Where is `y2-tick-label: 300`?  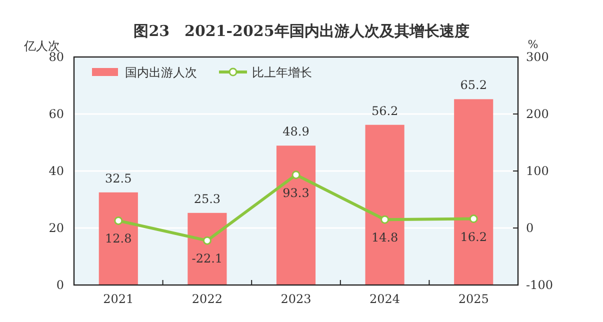
y2-tick-label: 300 is located at coordinates (537, 57).